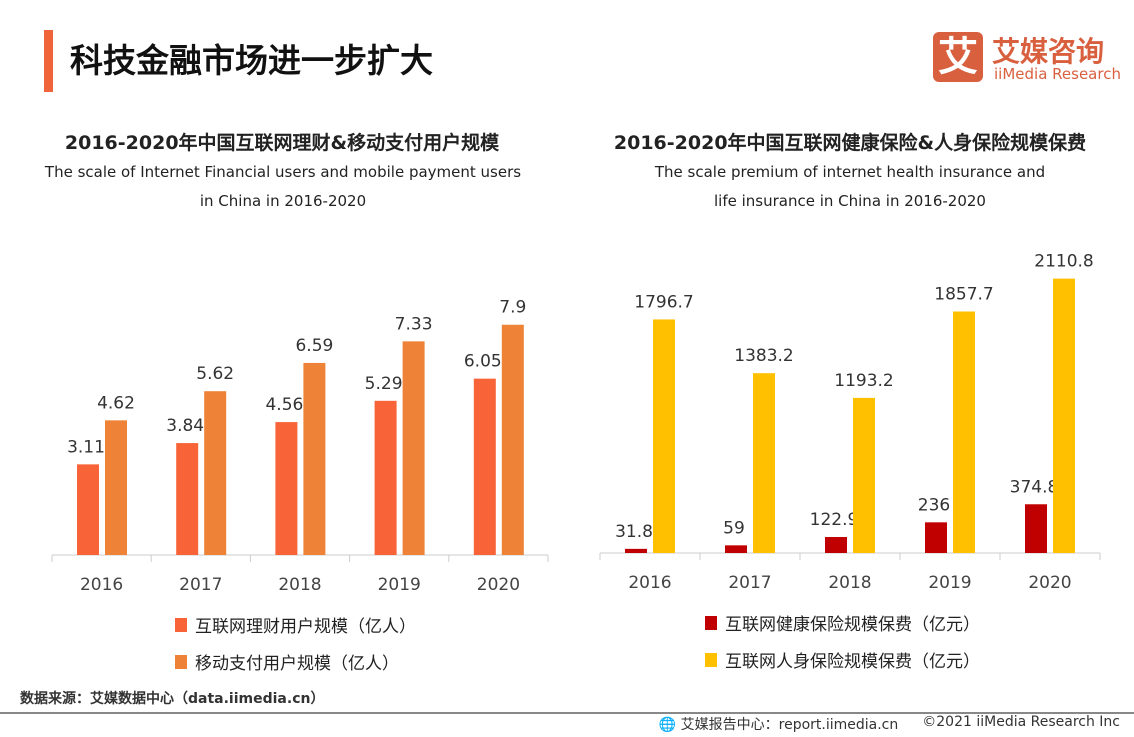 Image resolution: width=1134 pixels, height=737 pixels. I want to click on data-label: 59, so click(734, 528).